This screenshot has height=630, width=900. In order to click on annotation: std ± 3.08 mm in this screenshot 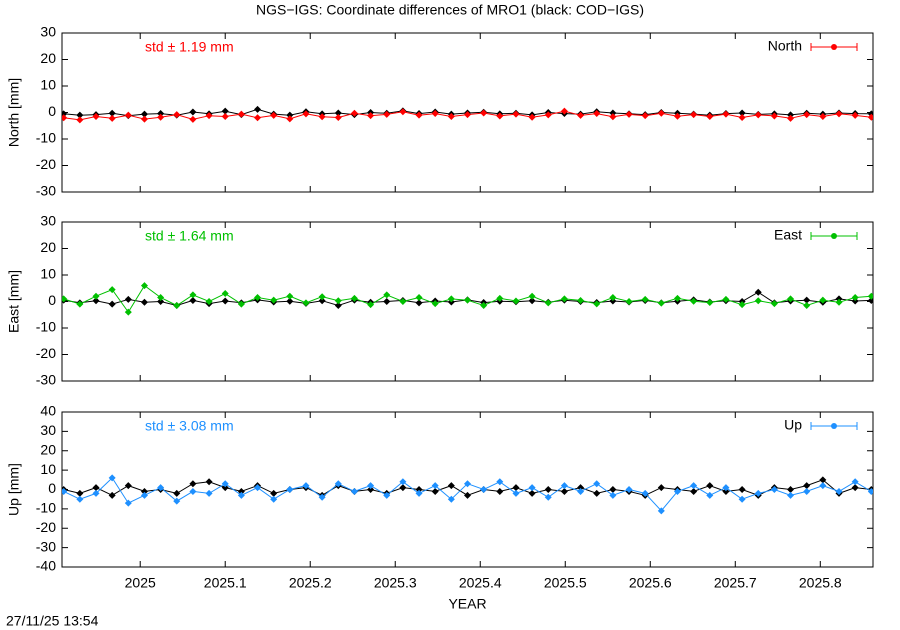, I will do `click(189, 426)`.